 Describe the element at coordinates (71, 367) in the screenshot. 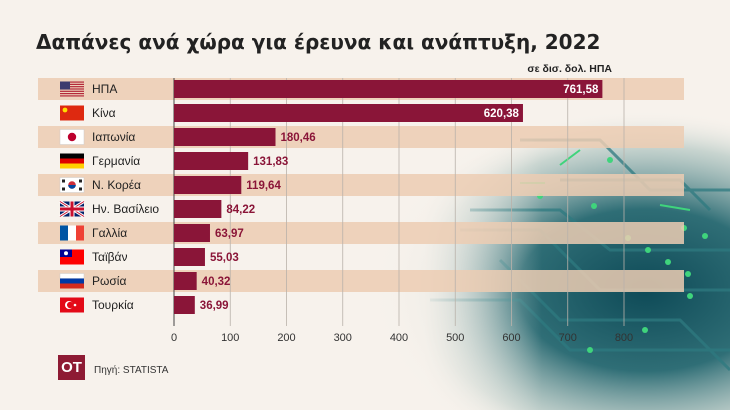

I see `ot-logo: OT` at that location.